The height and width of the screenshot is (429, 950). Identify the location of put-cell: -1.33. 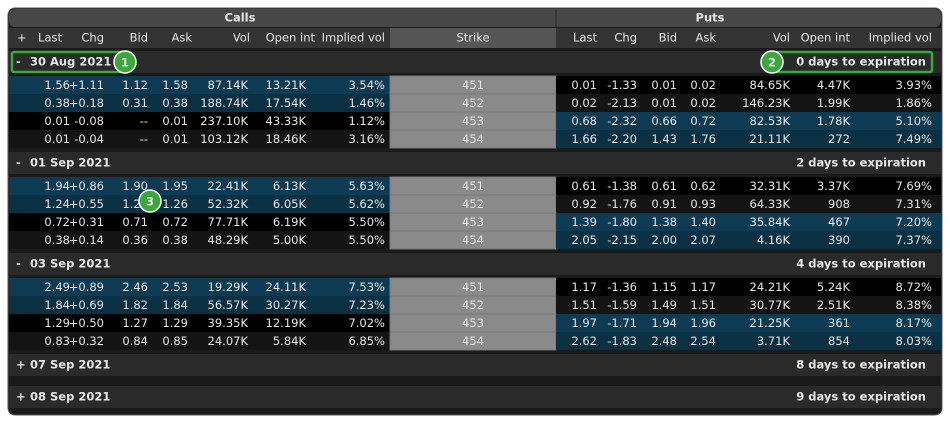
(622, 85).